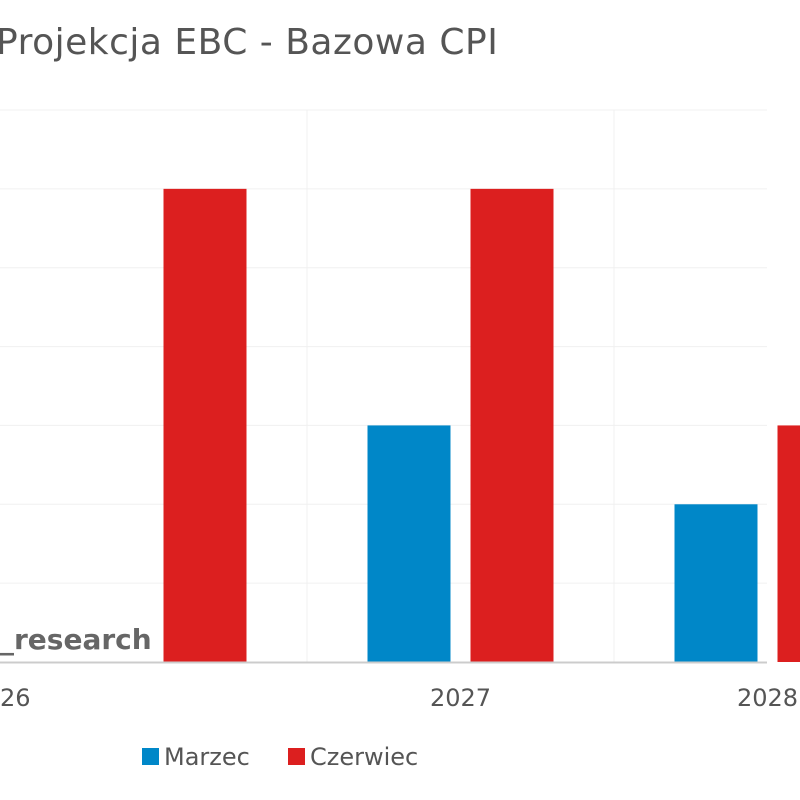 This screenshot has height=800, width=800. Describe the element at coordinates (409, 543) in the screenshot. I see `bar-marzec-2027` at that location.